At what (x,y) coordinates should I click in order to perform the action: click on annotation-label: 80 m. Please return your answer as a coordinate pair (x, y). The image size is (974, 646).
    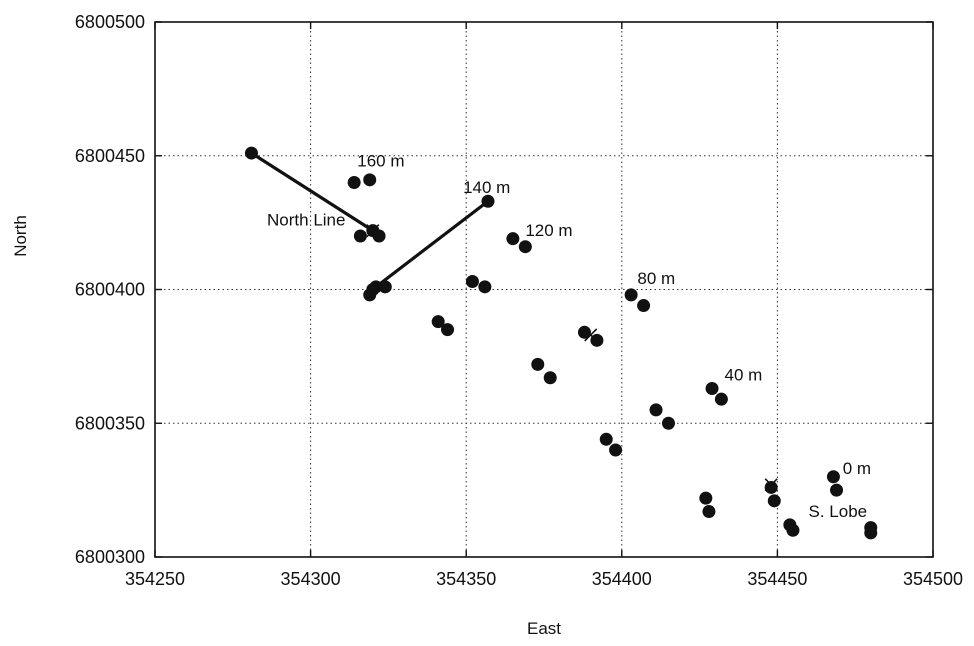
    Looking at the image, I should click on (656, 278).